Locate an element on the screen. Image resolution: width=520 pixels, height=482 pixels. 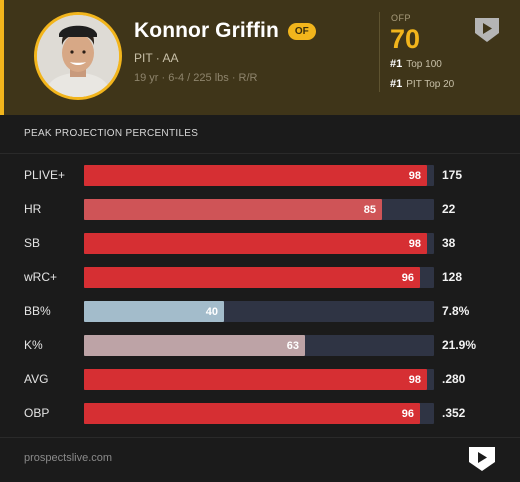
stat-label: BB% is located at coordinates (37, 311).